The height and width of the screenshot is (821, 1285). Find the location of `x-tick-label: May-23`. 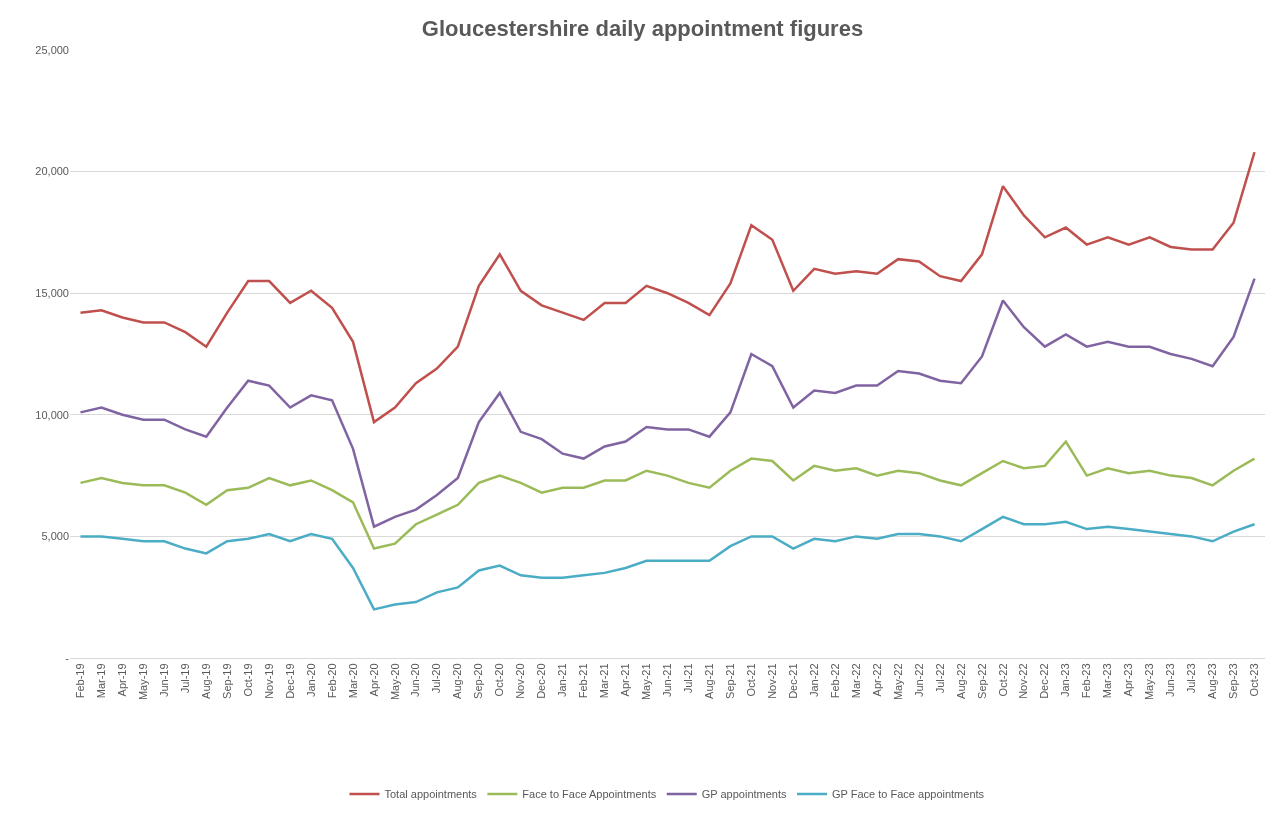

x-tick-label: May-23 is located at coordinates (1149, 682).